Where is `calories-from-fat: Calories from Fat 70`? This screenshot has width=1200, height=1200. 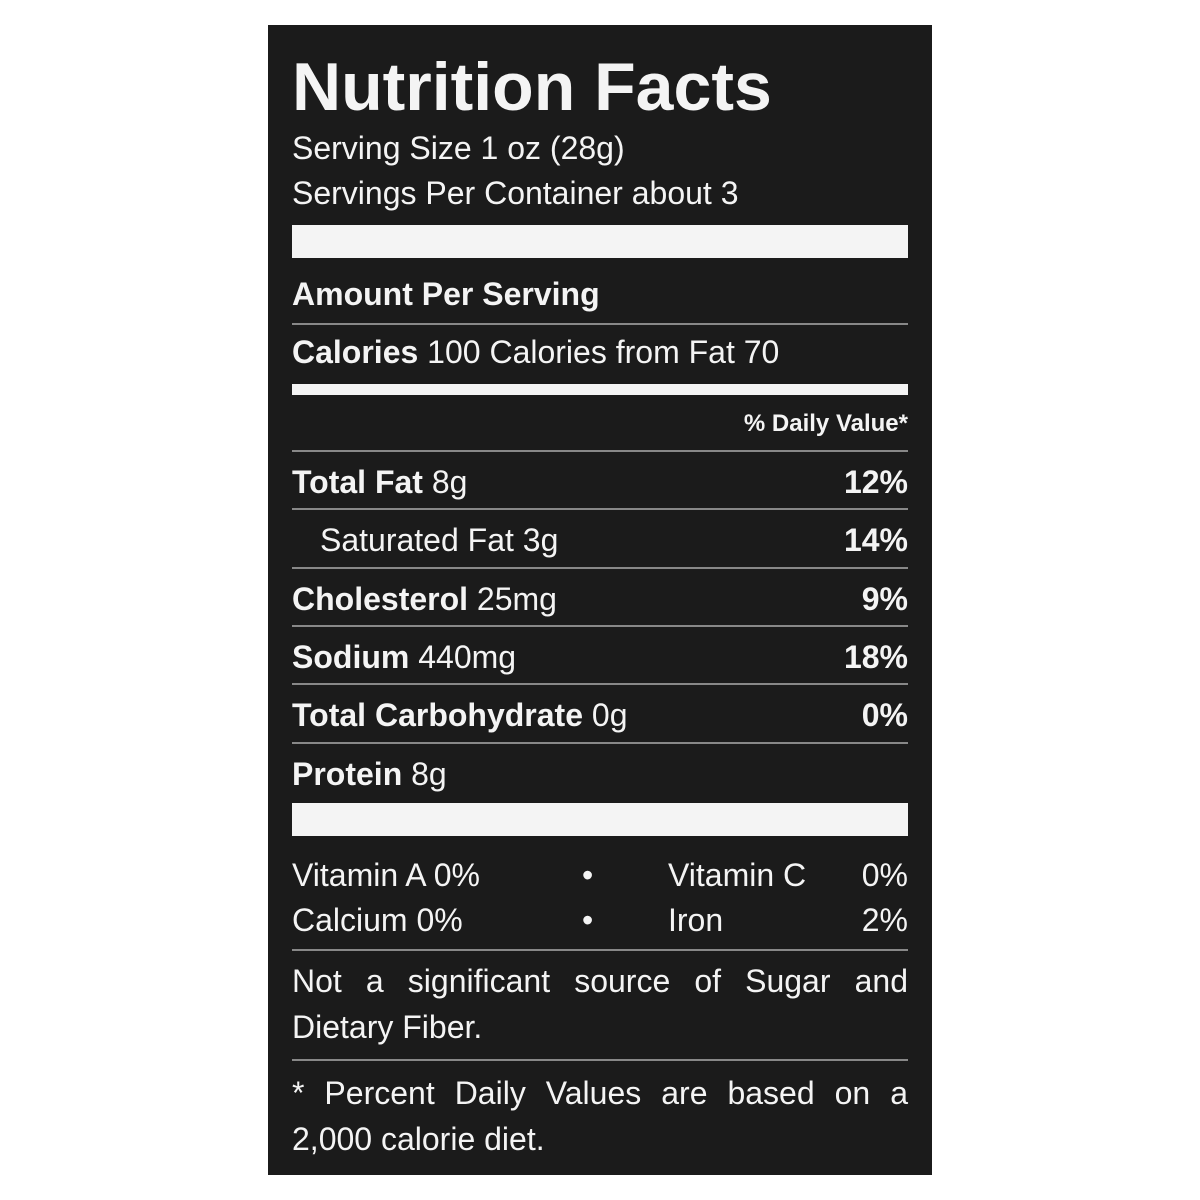 calories-from-fat: Calories from Fat 70 is located at coordinates (634, 352).